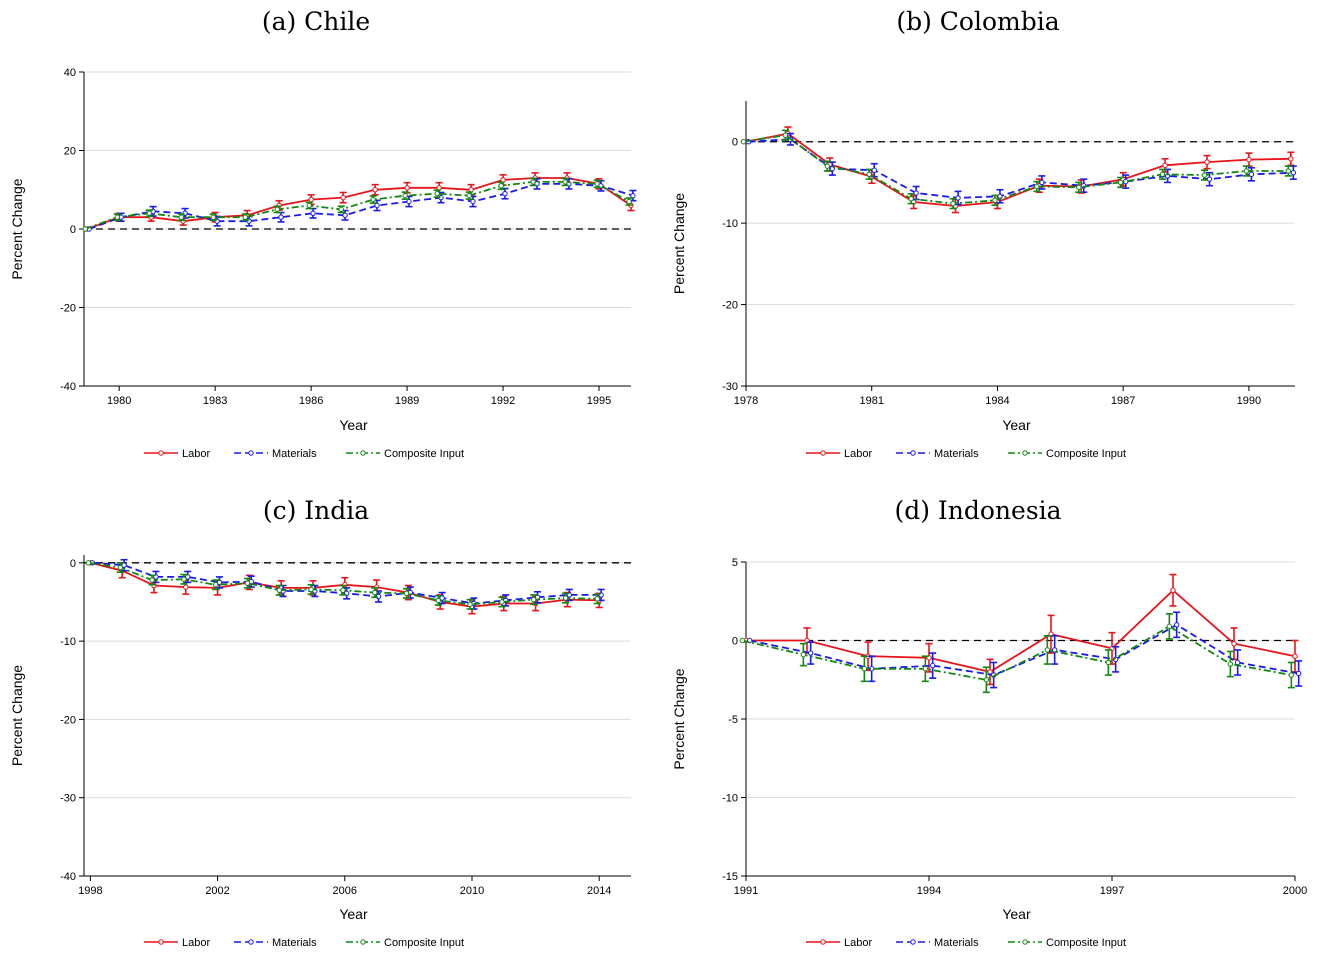 Image resolution: width=1323 pixels, height=959 pixels. Describe the element at coordinates (735, 563) in the screenshot. I see `y-tick-label: 5` at that location.